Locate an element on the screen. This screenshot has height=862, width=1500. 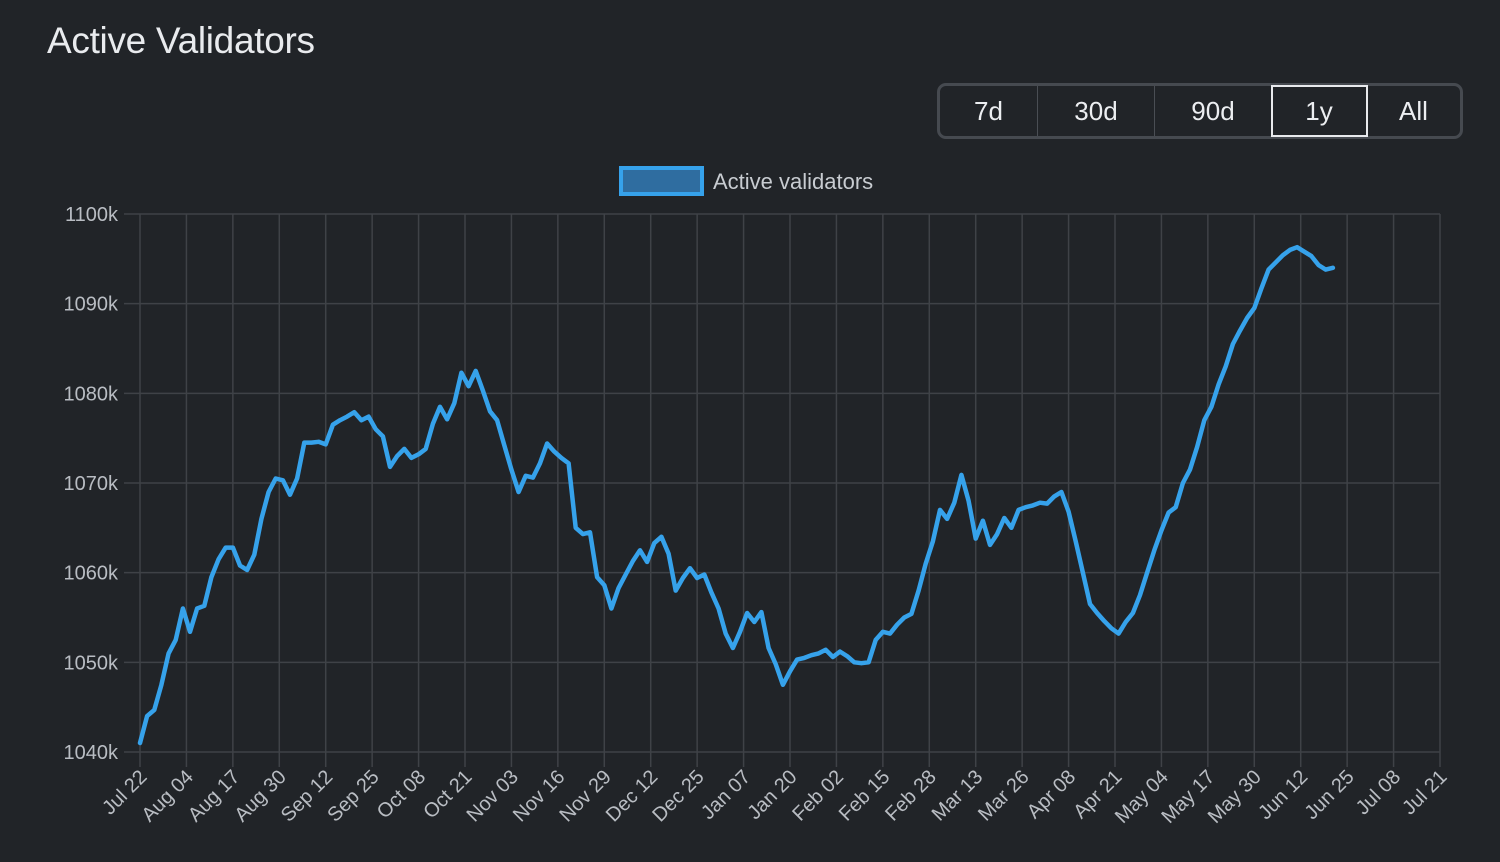
x-tick-label: Jan 07 is located at coordinates (726, 795).